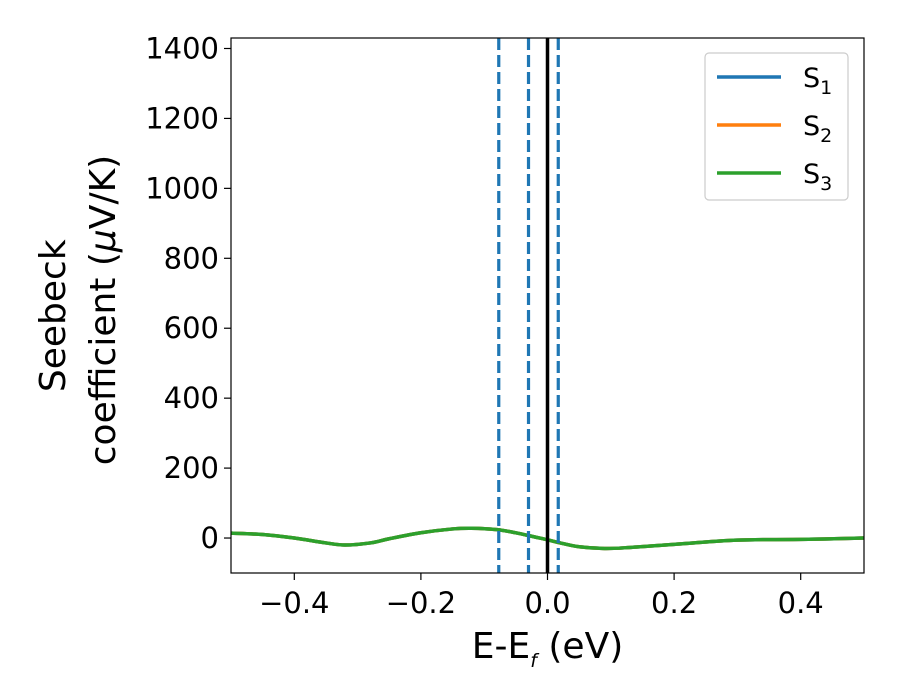 This screenshot has width=900, height=700. I want to click on legend: S1 S2 S3, so click(776, 126).